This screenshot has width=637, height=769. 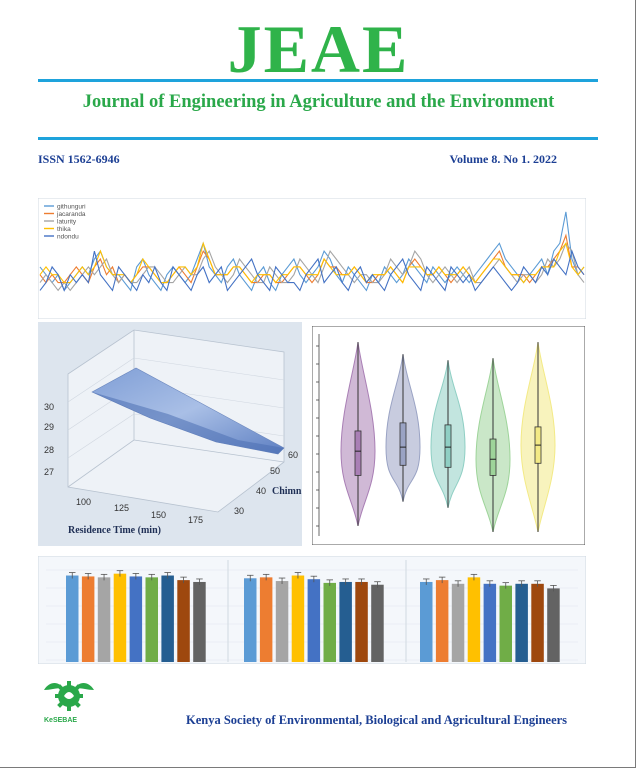 What do you see at coordinates (195, 520) in the screenshot?
I see `x-tick-175: 175` at bounding box center [195, 520].